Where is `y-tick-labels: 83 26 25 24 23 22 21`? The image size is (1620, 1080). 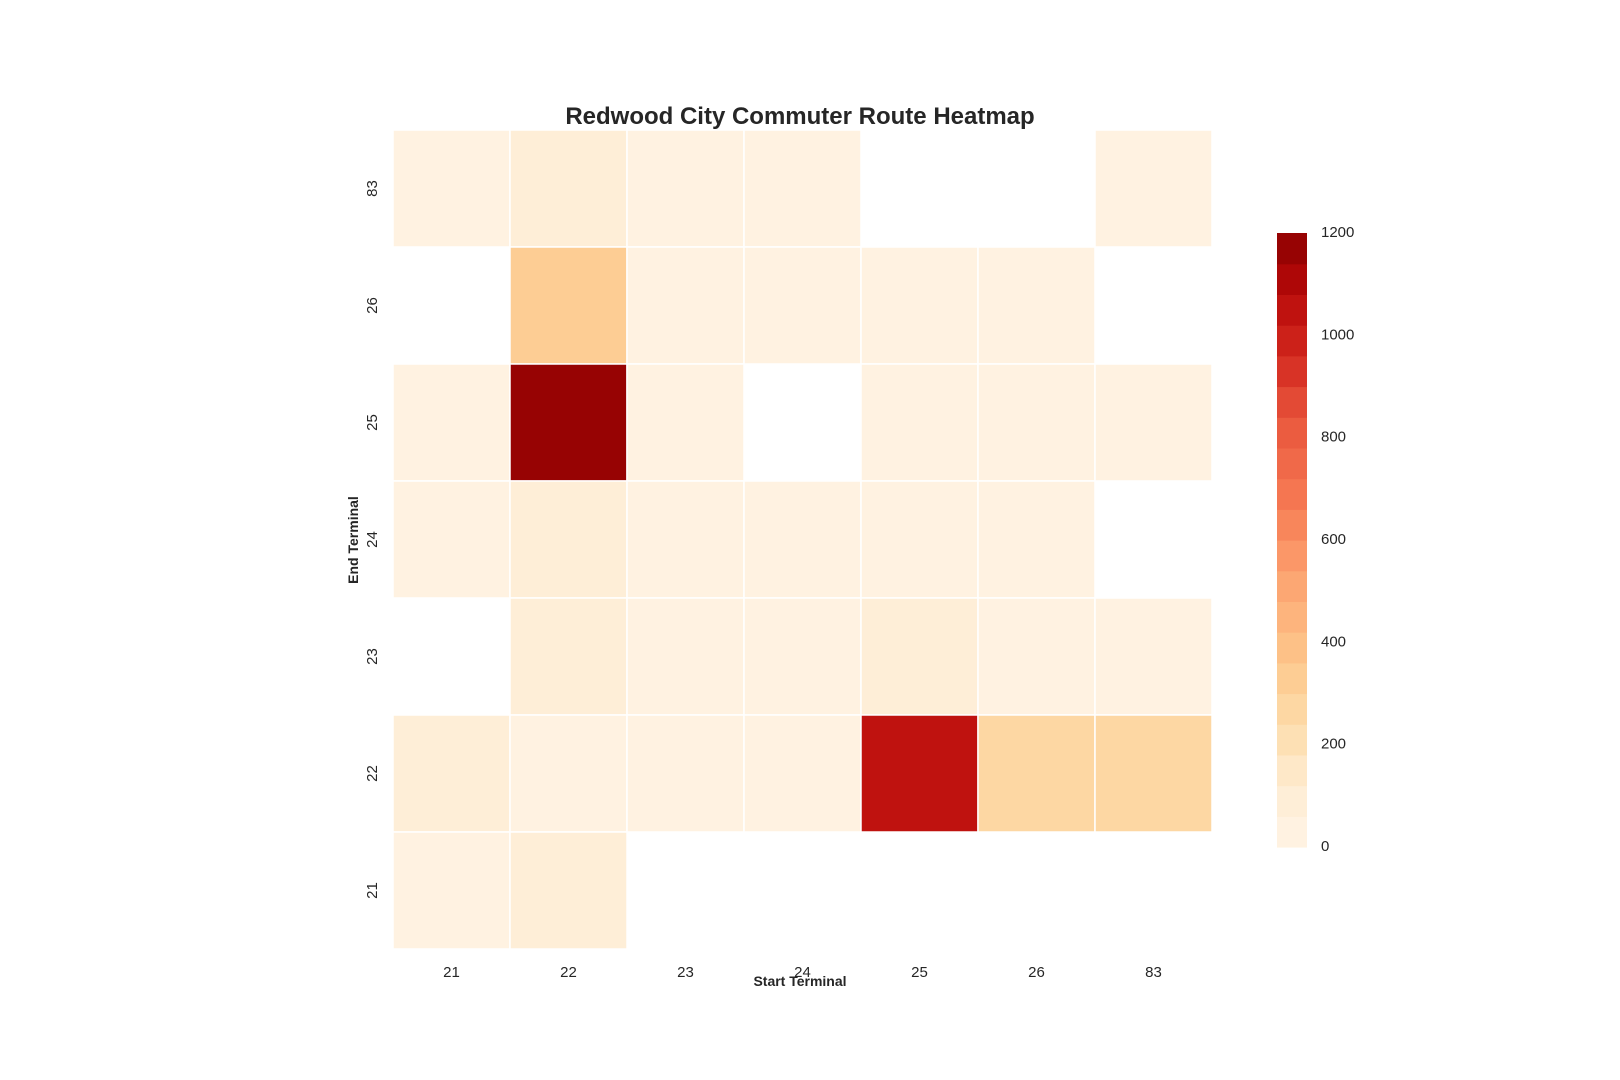 y-tick-labels: 83 26 25 24 23 22 21 is located at coordinates (372, 539).